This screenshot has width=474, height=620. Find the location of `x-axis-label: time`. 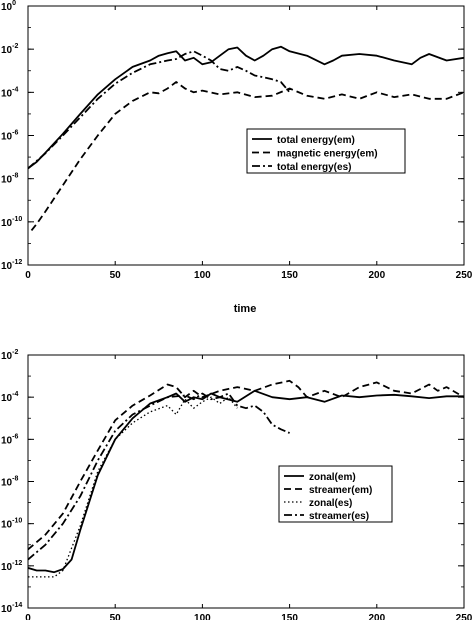

x-axis-label: time is located at coordinates (245, 309).